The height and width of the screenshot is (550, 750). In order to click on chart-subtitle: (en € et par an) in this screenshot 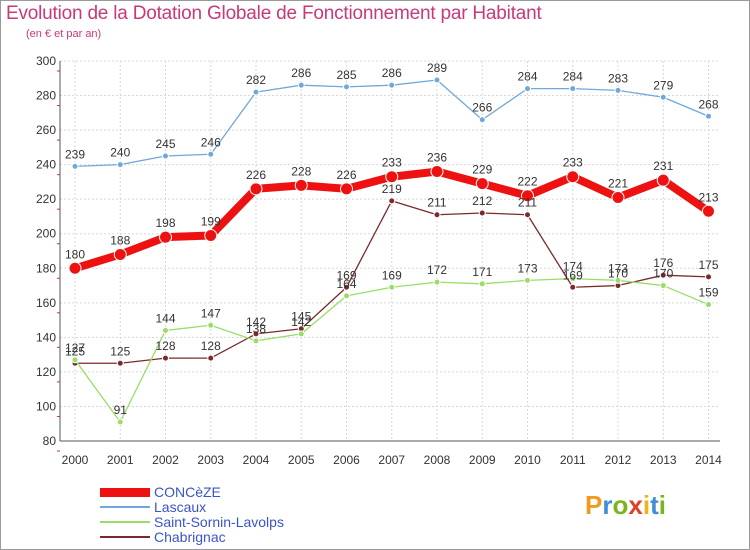, I will do `click(64, 34)`.